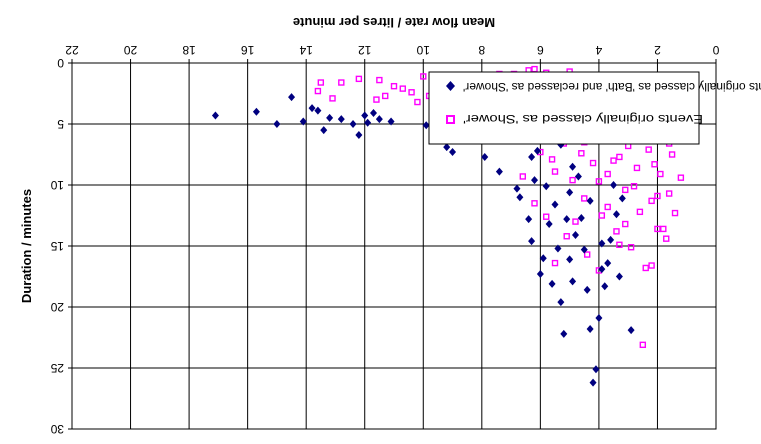 This screenshot has height=444, width=761. What do you see at coordinates (394, 22) in the screenshot?
I see `x-axis-label: Mean flow rate / litres per minute` at bounding box center [394, 22].